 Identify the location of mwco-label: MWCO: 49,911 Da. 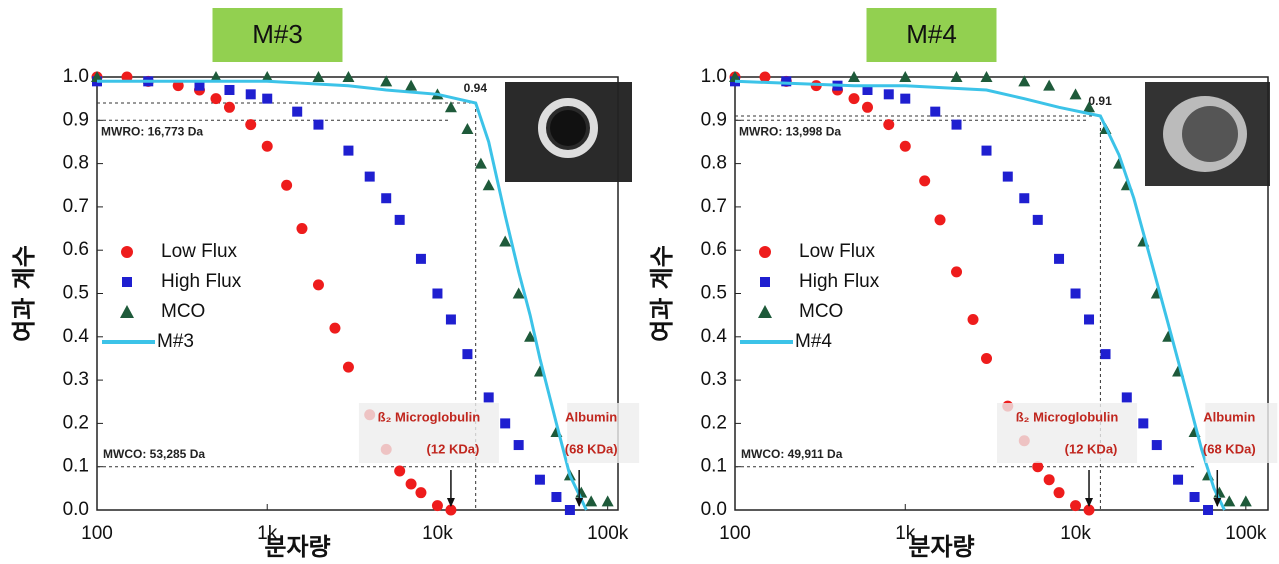
(792, 454).